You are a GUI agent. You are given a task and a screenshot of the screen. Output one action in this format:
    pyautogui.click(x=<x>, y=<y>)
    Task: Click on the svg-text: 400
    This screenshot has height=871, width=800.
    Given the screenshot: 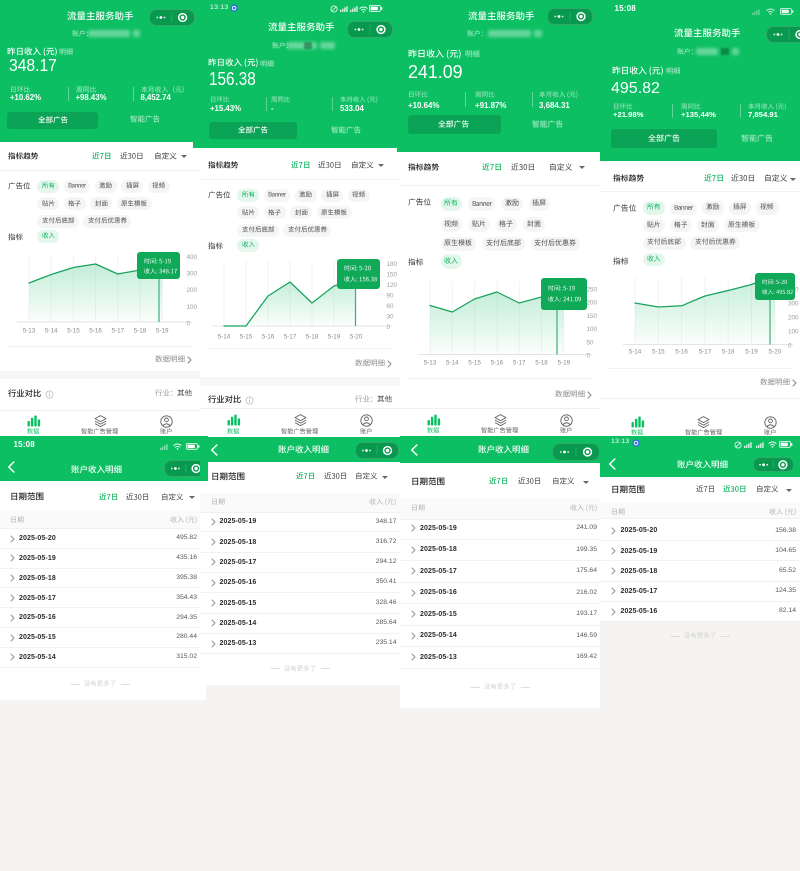 What is the action you would take?
    pyautogui.click(x=192, y=257)
    